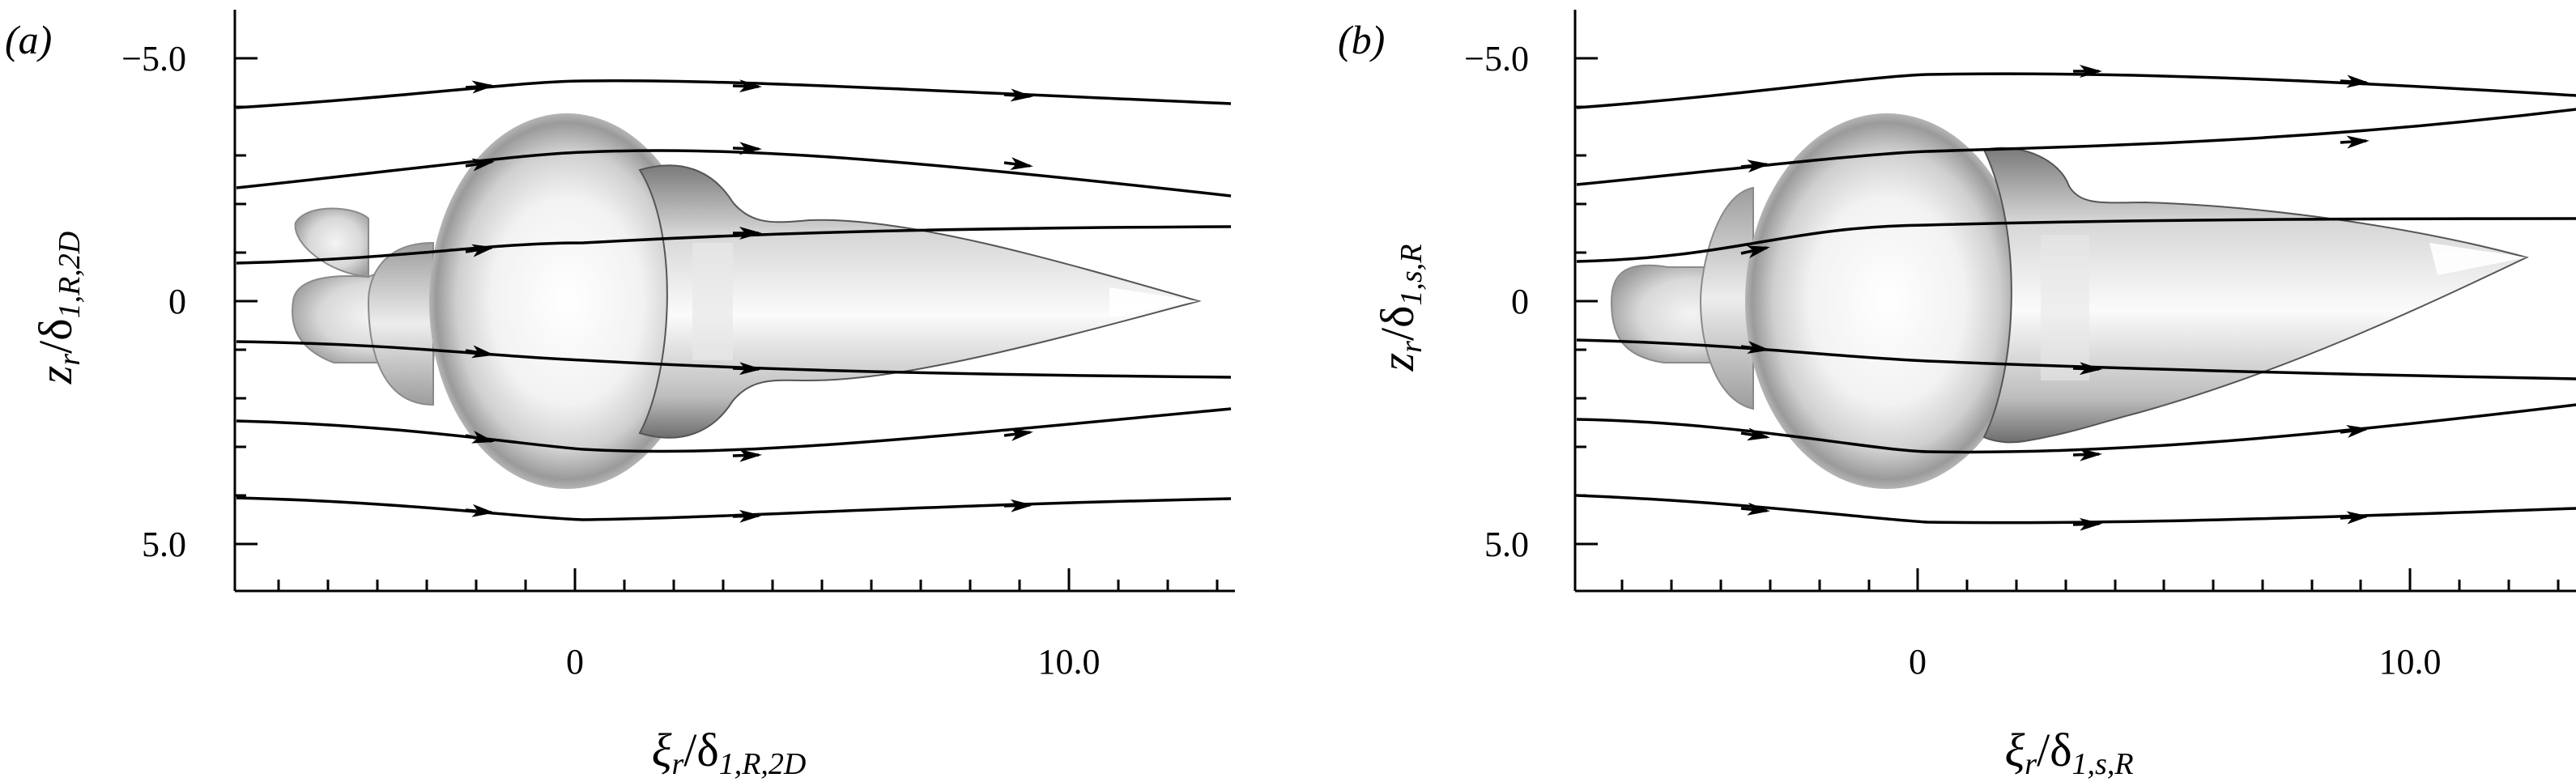 The height and width of the screenshot is (782, 2576). What do you see at coordinates (28, 39) in the screenshot?
I see `panel-label-a: (a)` at bounding box center [28, 39].